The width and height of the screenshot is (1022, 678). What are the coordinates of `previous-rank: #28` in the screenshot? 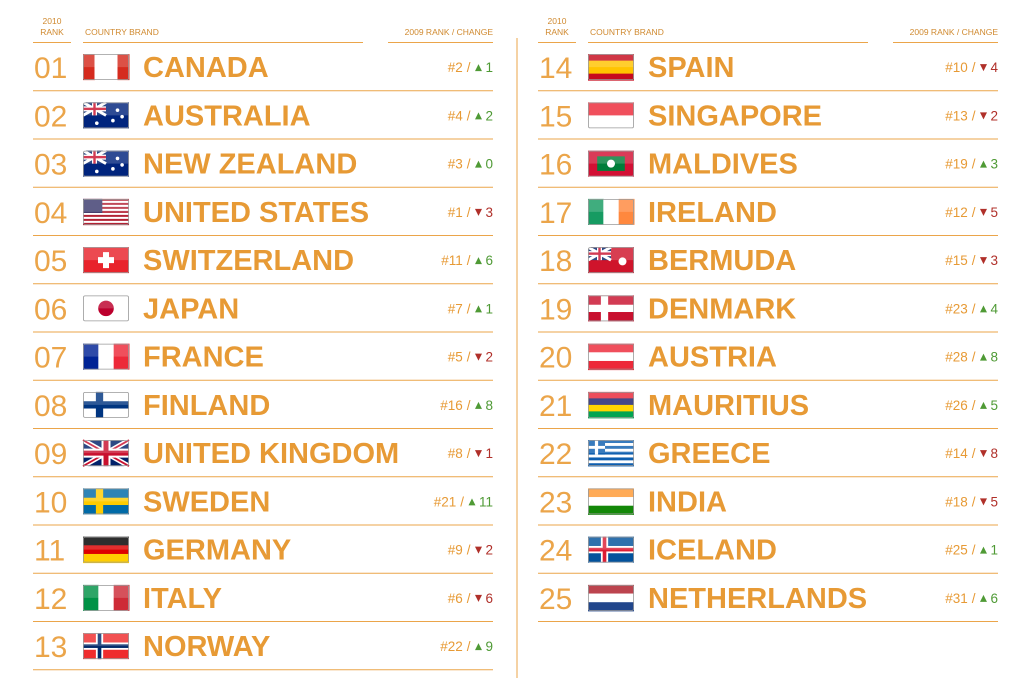 It's located at (956, 357).